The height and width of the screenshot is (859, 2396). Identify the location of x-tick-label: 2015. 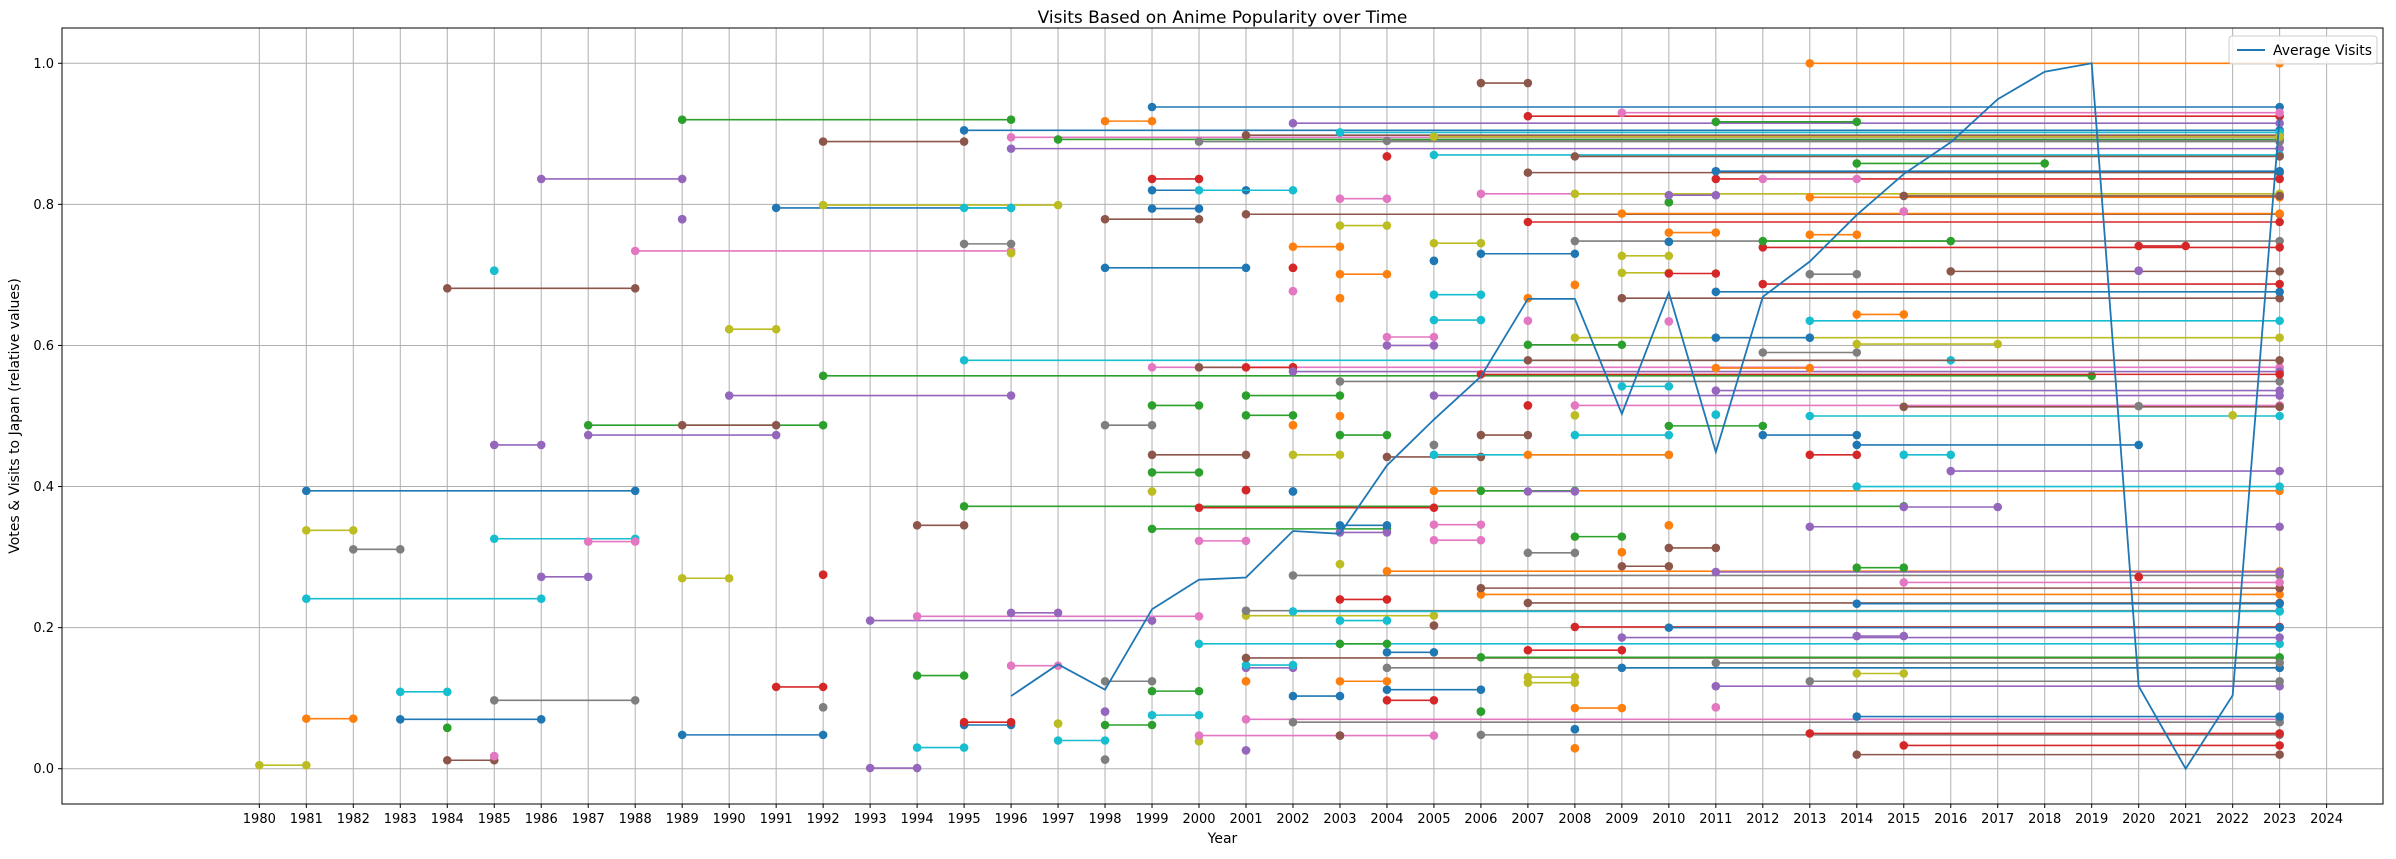
(1903, 819).